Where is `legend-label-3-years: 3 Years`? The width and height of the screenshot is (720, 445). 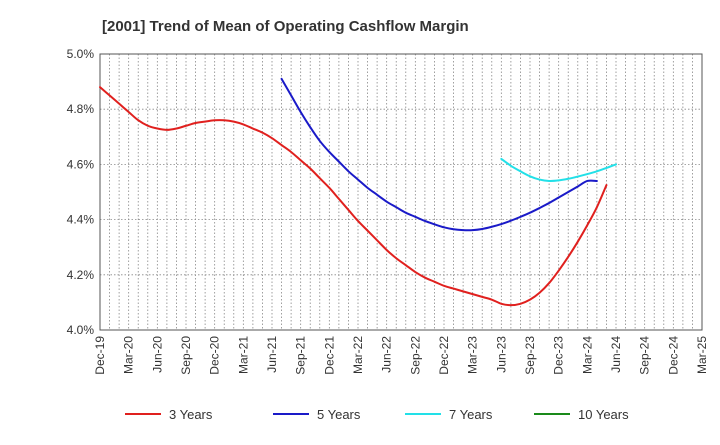
legend-label-3-years: 3 Years is located at coordinates (191, 414).